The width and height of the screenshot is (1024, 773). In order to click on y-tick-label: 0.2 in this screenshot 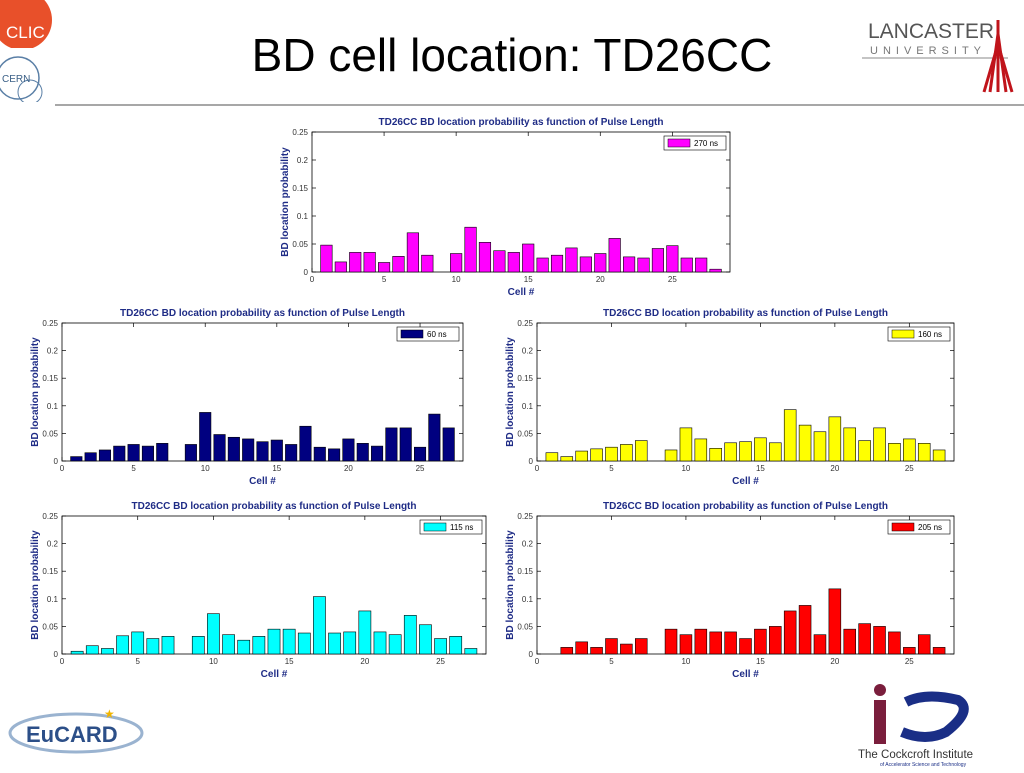, I will do `click(53, 351)`.